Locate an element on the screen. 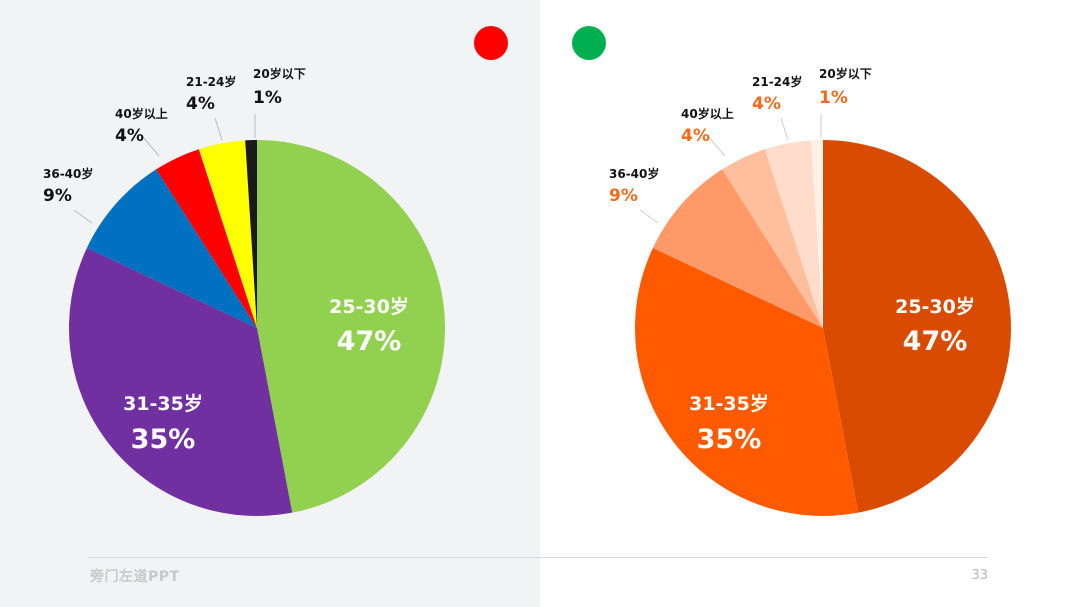 The width and height of the screenshot is (1080, 607). slice-label-1-1: 31-35岁 is located at coordinates (729, 403).